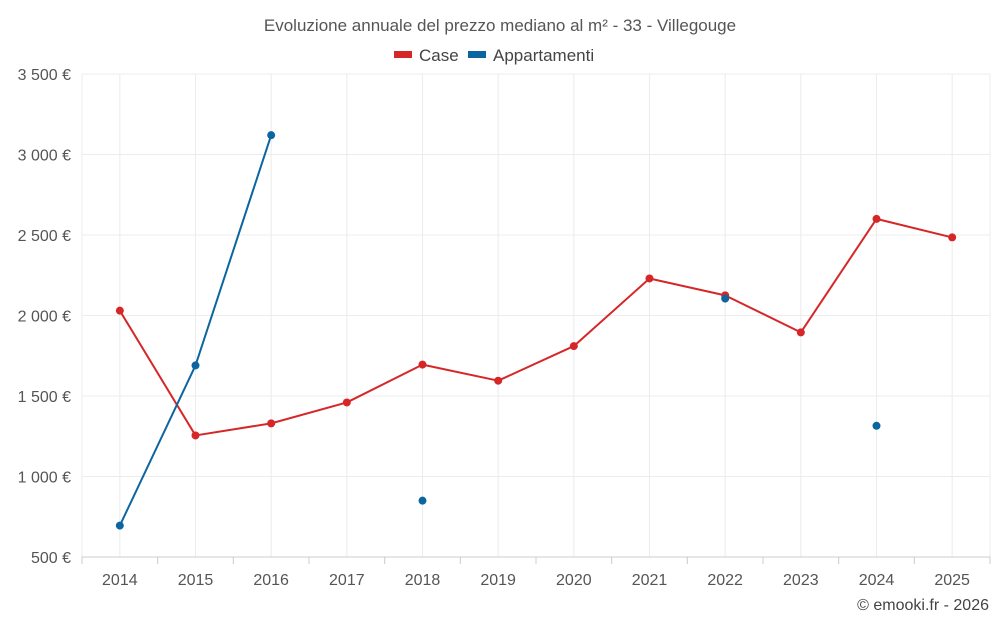  I want to click on x-tick-label: 2018, so click(423, 580).